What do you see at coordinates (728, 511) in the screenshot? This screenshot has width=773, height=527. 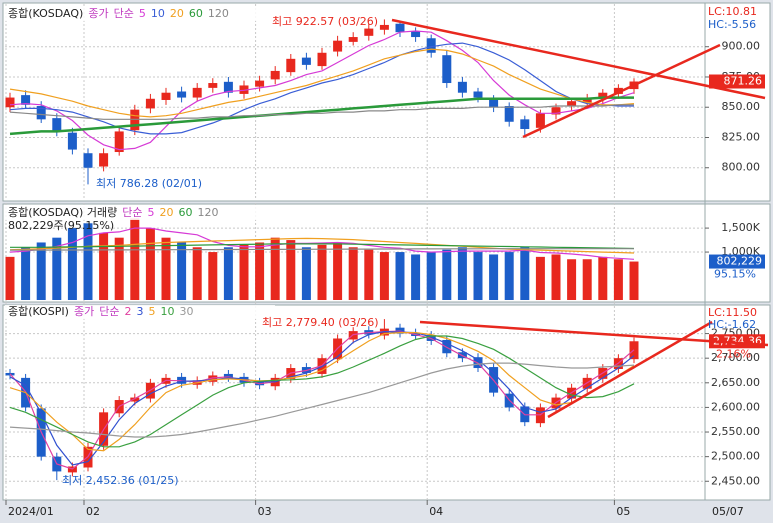 I see `x-end-label: 05/07` at bounding box center [728, 511].